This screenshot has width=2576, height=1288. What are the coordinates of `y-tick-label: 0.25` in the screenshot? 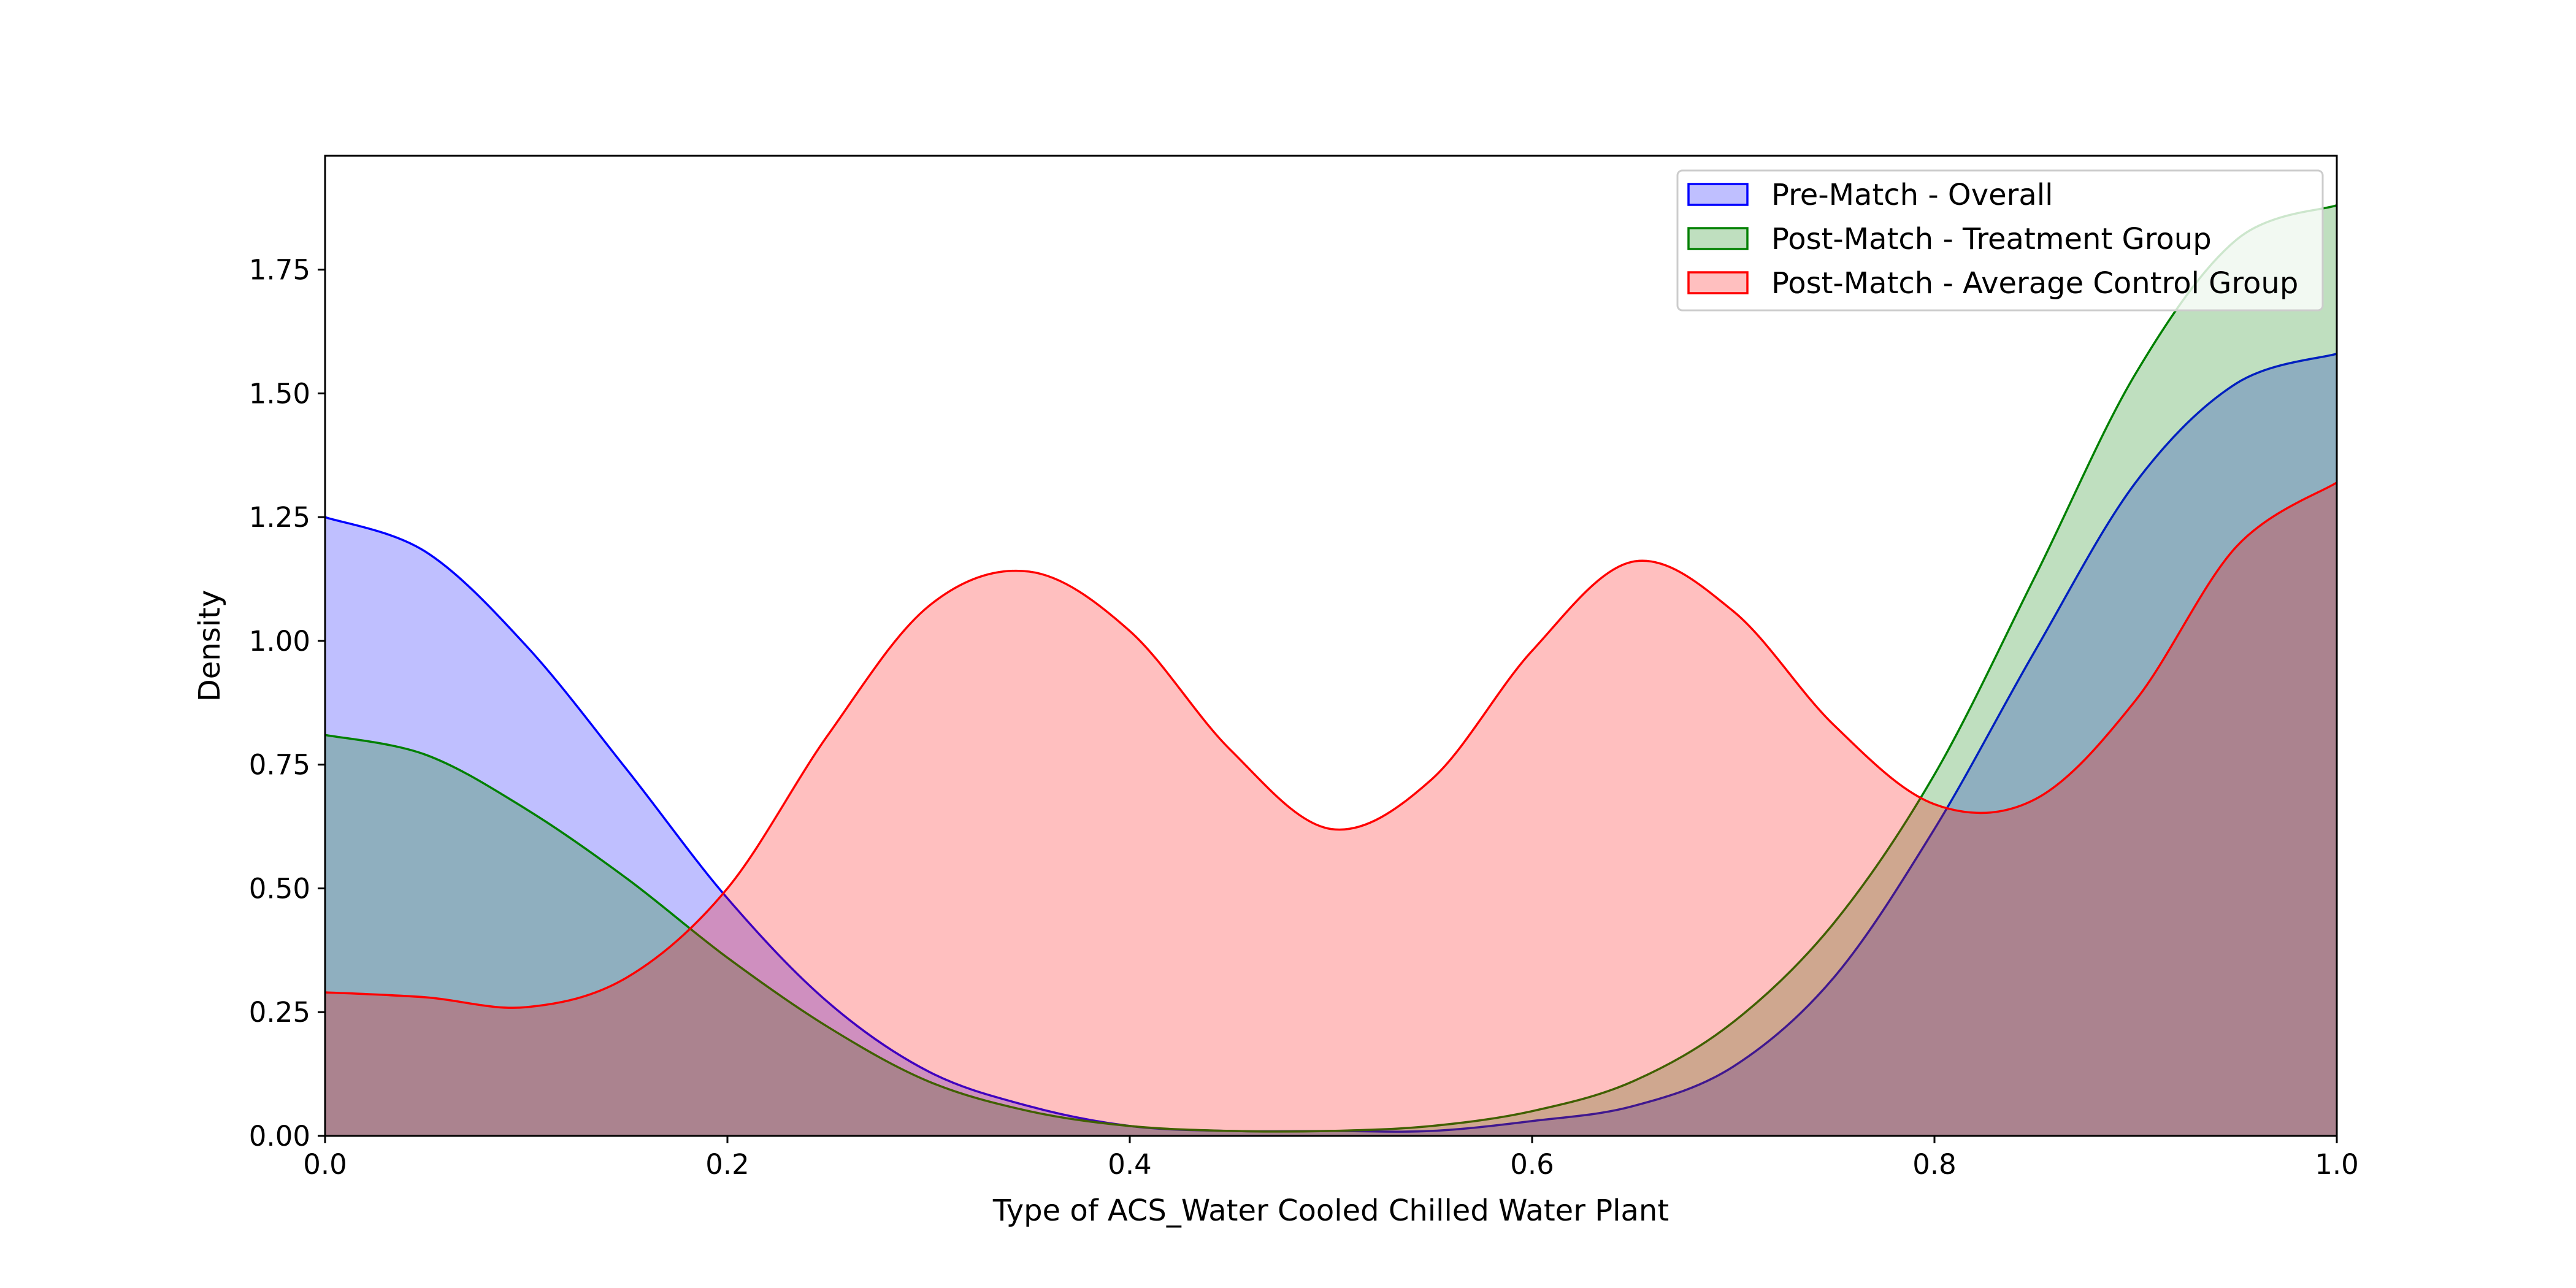 It's located at (279, 1012).